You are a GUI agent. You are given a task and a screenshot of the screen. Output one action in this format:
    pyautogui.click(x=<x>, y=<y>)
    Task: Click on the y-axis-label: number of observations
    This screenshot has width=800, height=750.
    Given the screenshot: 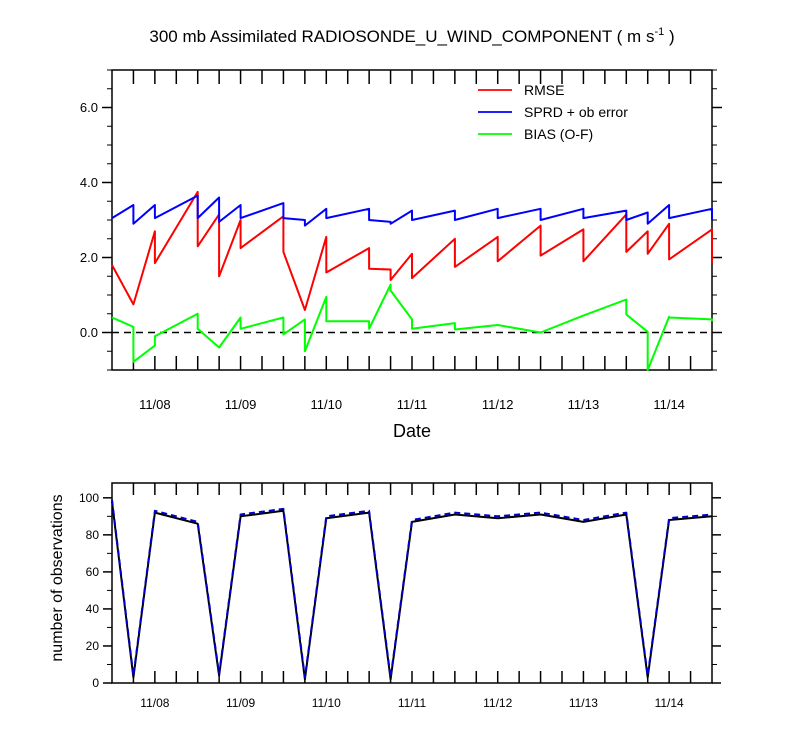 What is the action you would take?
    pyautogui.click(x=57, y=577)
    